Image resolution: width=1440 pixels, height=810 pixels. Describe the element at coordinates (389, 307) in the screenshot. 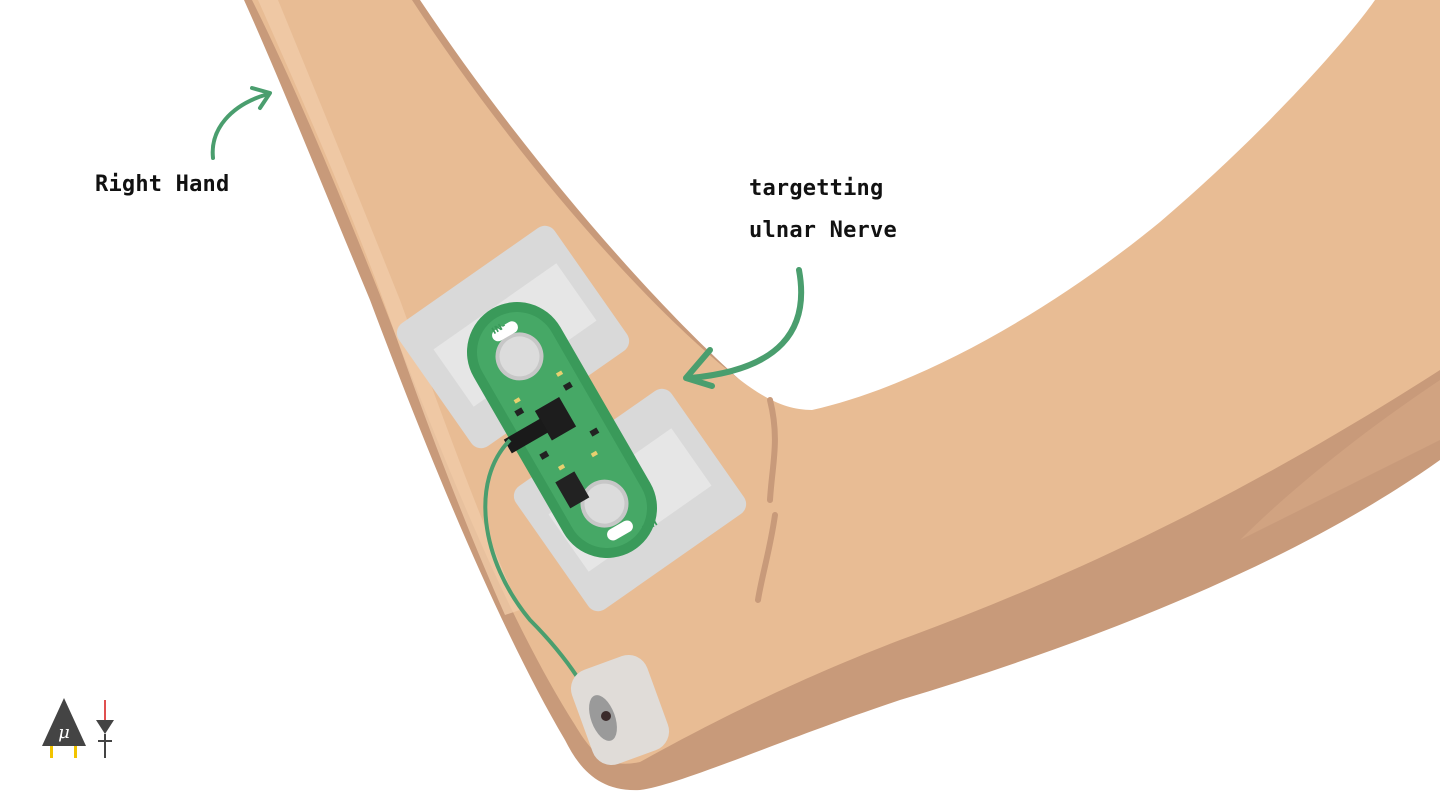

I see `arm-highlight` at that location.